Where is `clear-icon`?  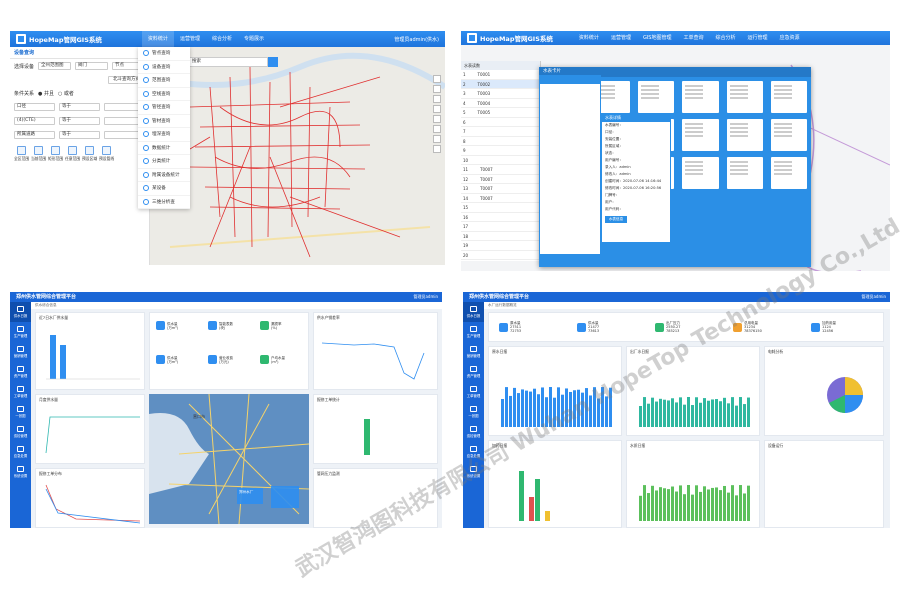 clear-icon is located at coordinates (437, 139).